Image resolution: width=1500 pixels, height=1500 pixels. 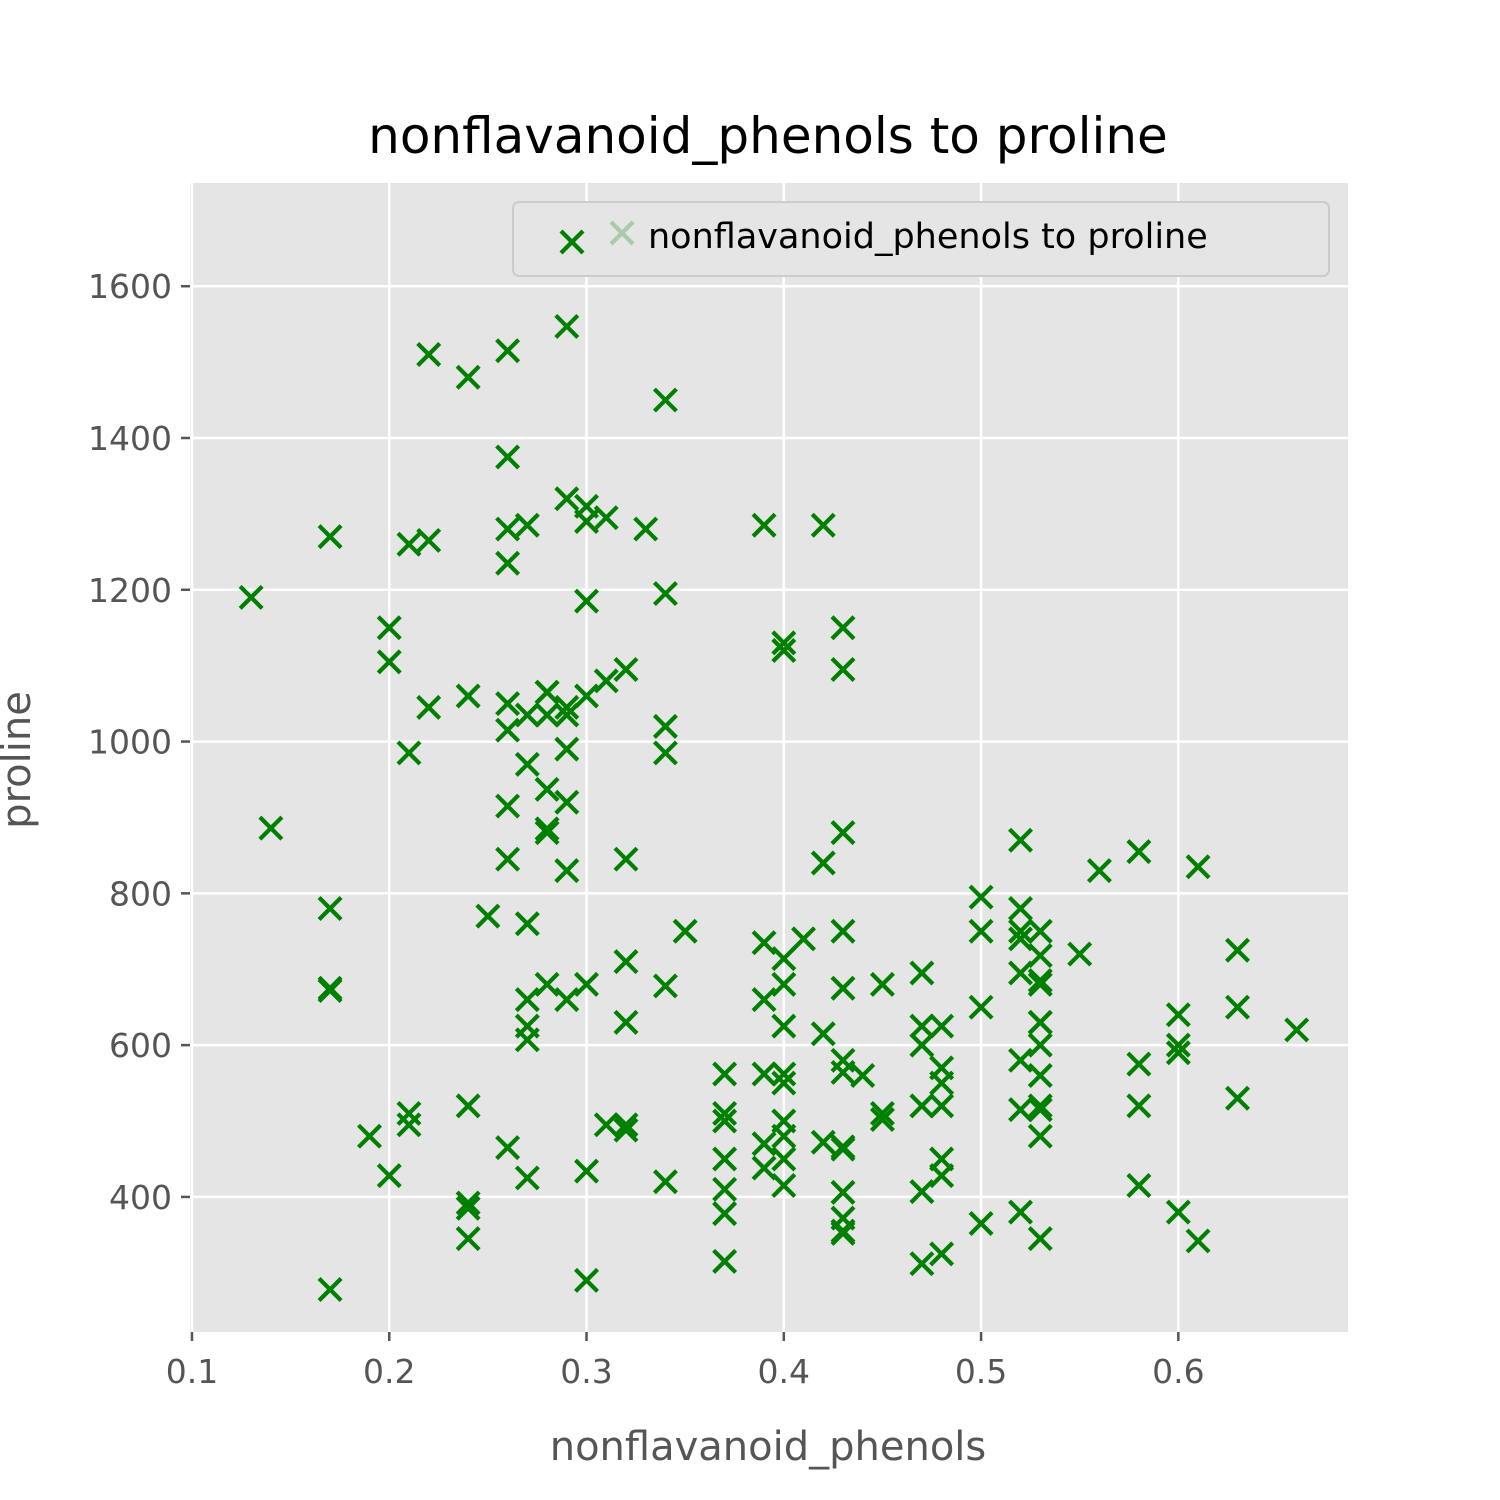 What do you see at coordinates (572, 242) in the screenshot?
I see `legend-marker` at bounding box center [572, 242].